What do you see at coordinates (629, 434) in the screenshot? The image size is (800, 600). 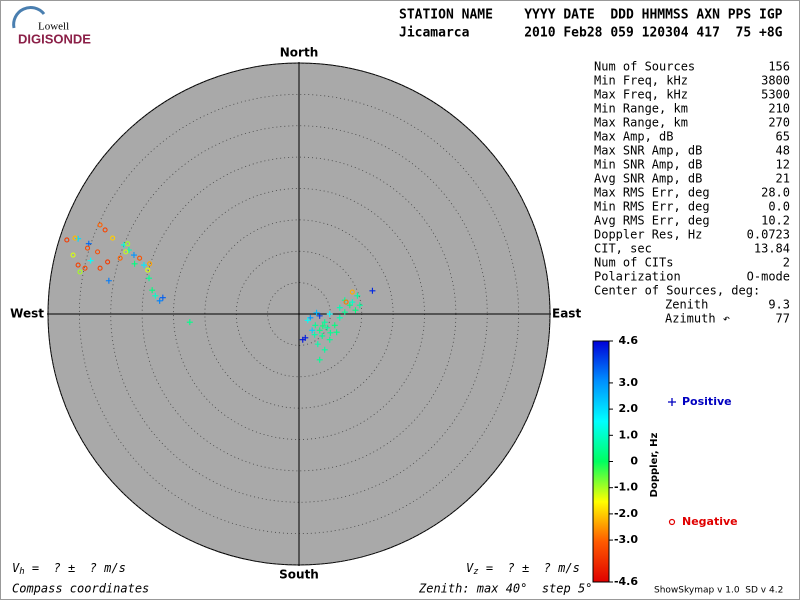 I see `colorbar-tick-label: 1.0` at bounding box center [629, 434].